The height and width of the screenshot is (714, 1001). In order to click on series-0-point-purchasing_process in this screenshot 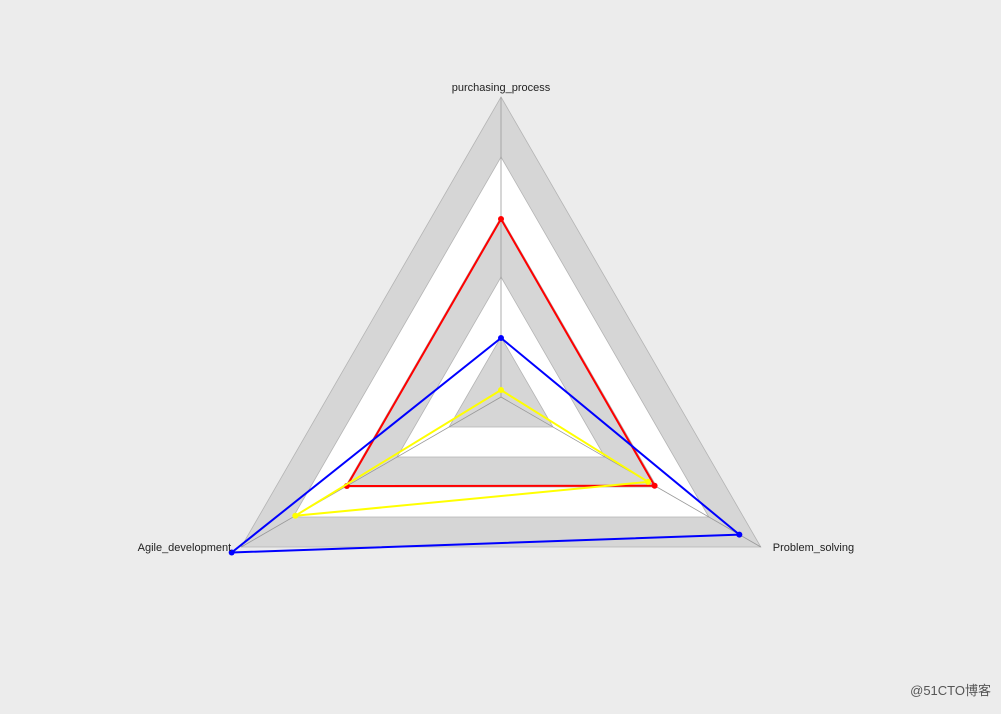, I will do `click(501, 219)`.